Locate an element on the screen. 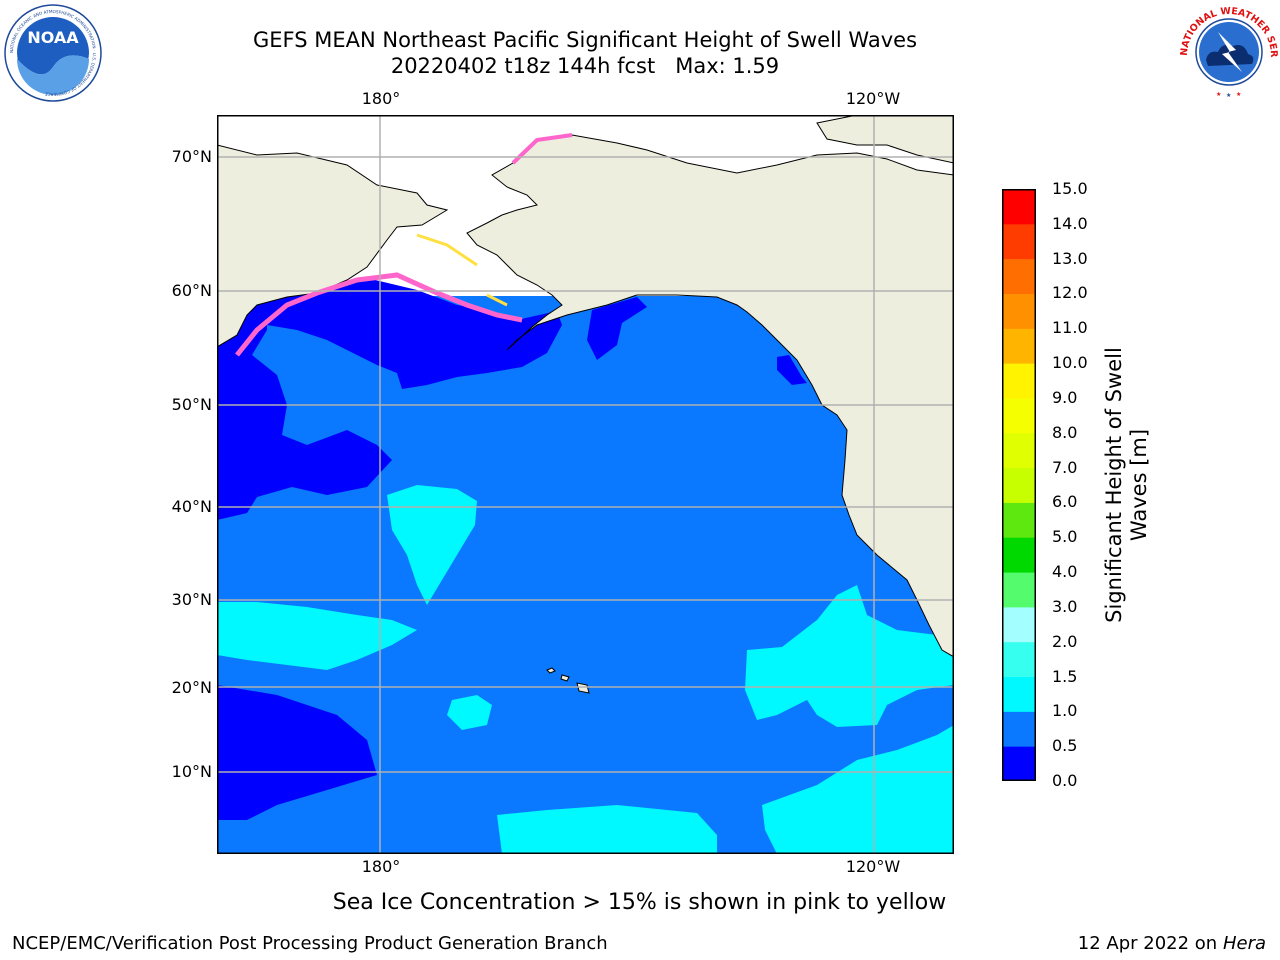 The height and width of the screenshot is (960, 1280). colorbar-tick-label: 7.0 is located at coordinates (1065, 467).